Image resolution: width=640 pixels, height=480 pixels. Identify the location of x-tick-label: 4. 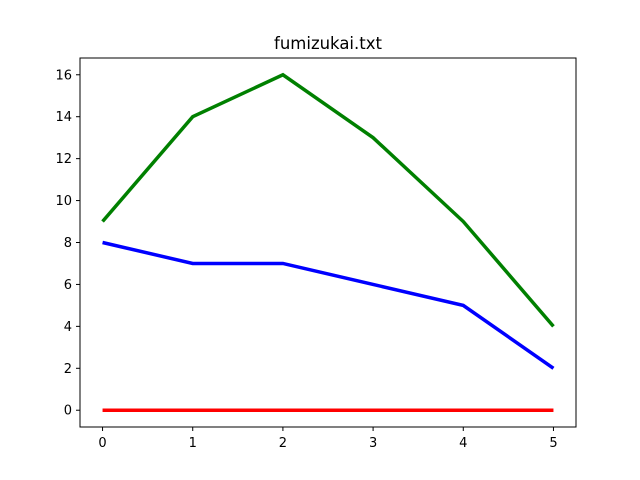
(463, 443).